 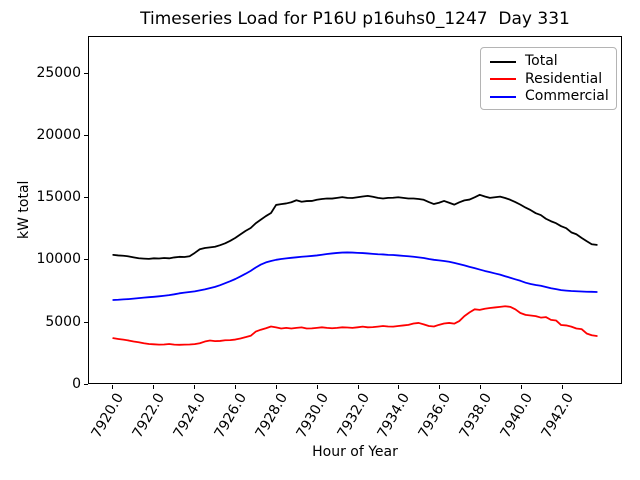 What do you see at coordinates (58, 72) in the screenshot?
I see `ytick-label: 25000` at bounding box center [58, 72].